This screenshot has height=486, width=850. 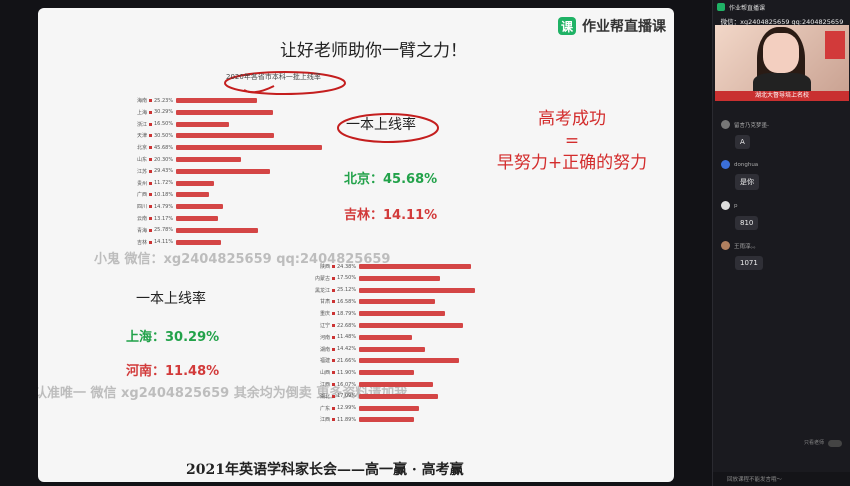 I want to click on video-banner: 湖北大督导培上名校, so click(x=782, y=96).